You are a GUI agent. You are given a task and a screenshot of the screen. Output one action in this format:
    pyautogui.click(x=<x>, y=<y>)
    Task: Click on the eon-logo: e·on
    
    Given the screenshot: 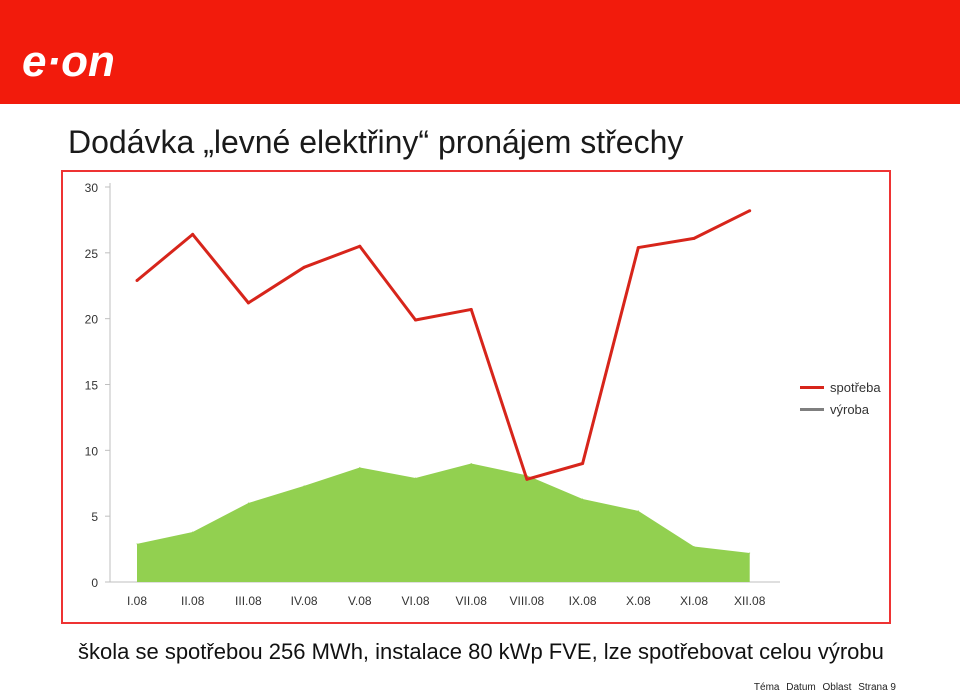 What is the action you would take?
    pyautogui.click(x=68, y=61)
    